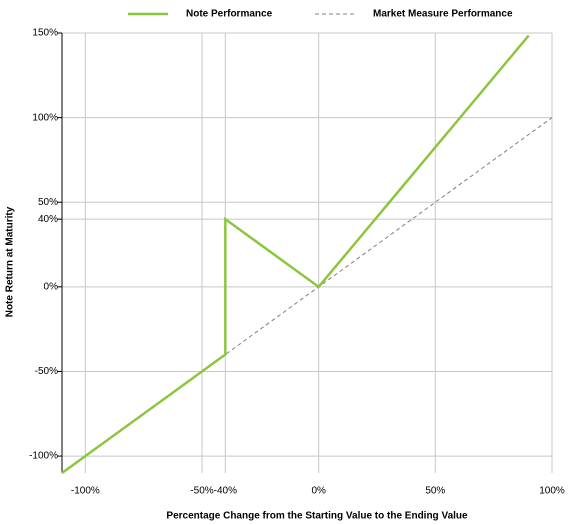 The image size is (574, 525). I want to click on y-tick-label: -50%, so click(46, 371).